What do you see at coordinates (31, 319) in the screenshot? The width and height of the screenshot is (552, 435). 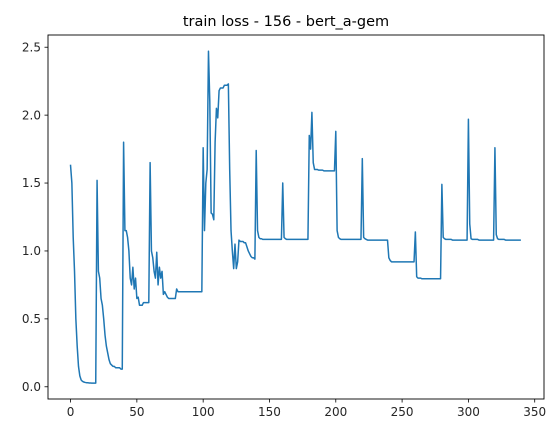 I see `y-tick-label: 0.5` at bounding box center [31, 319].